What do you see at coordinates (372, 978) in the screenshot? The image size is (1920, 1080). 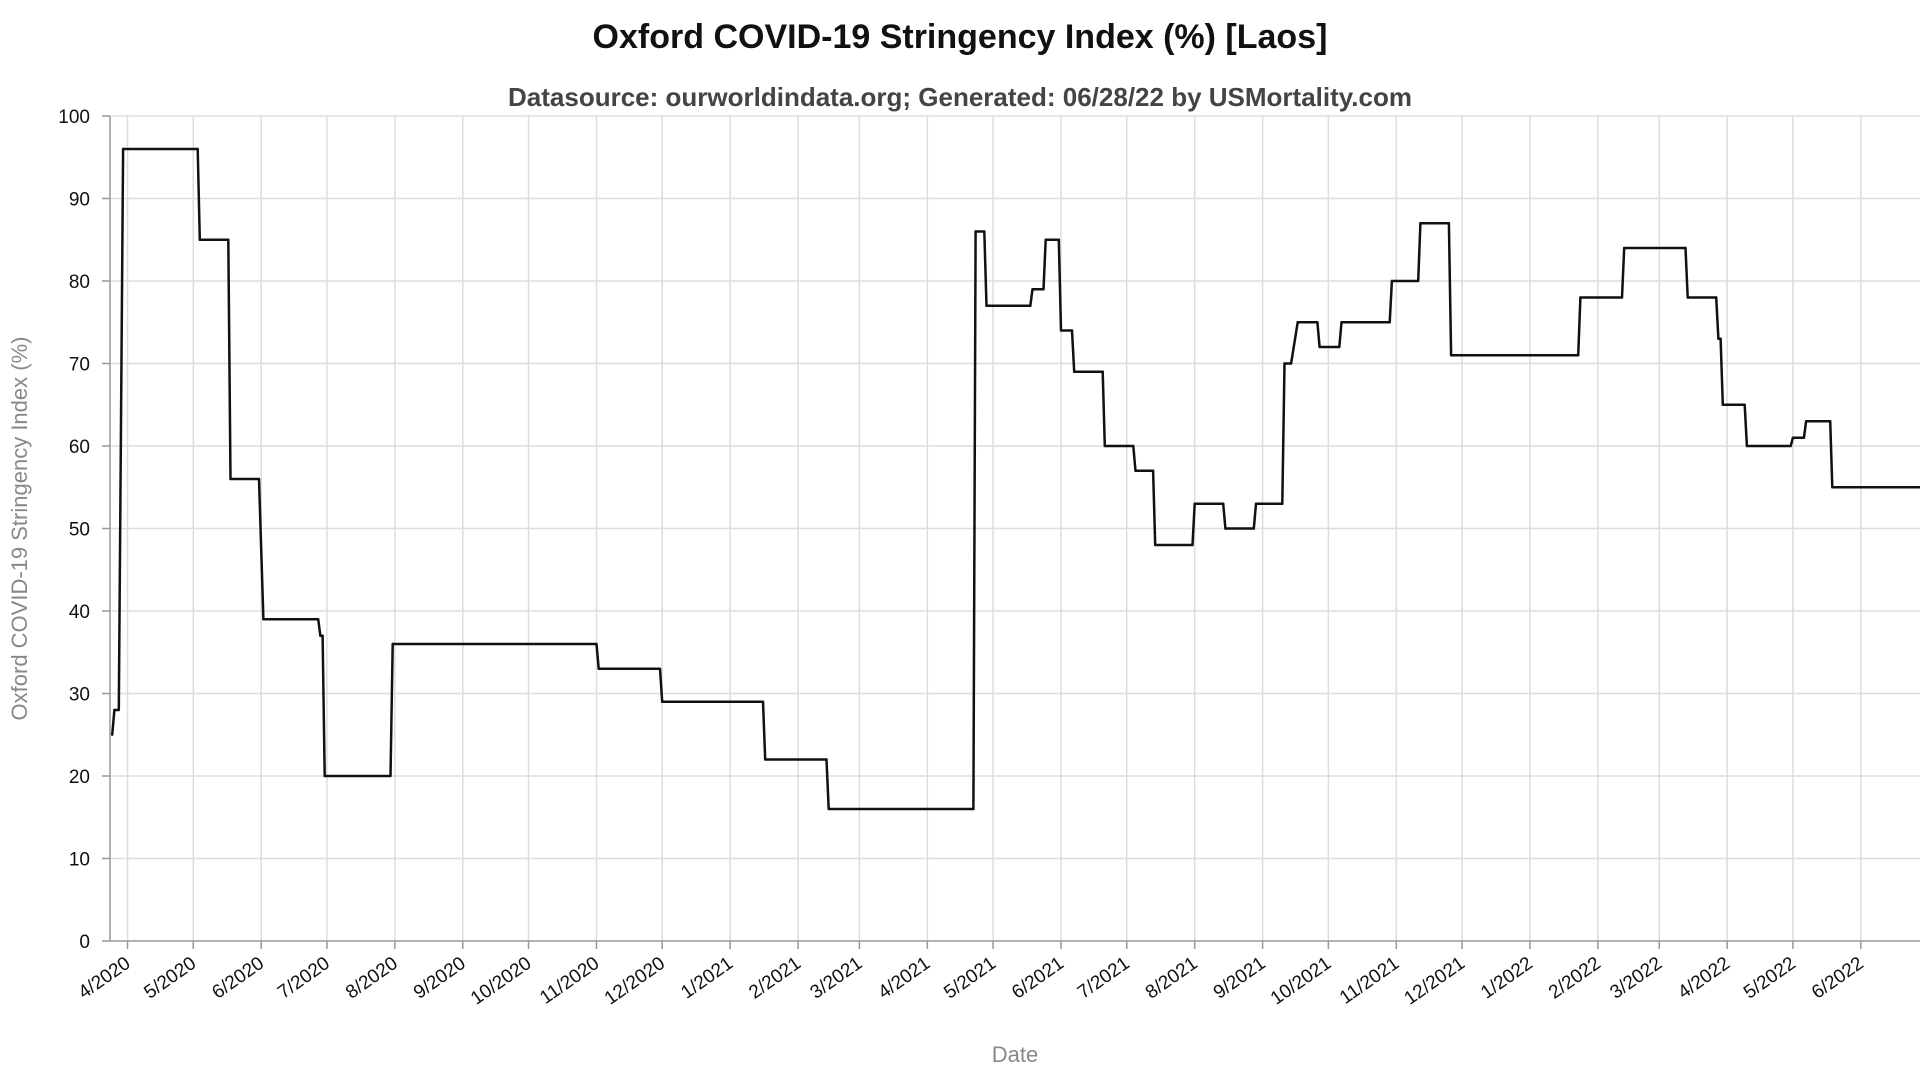 I see `x-tick-label: 8/2020` at bounding box center [372, 978].